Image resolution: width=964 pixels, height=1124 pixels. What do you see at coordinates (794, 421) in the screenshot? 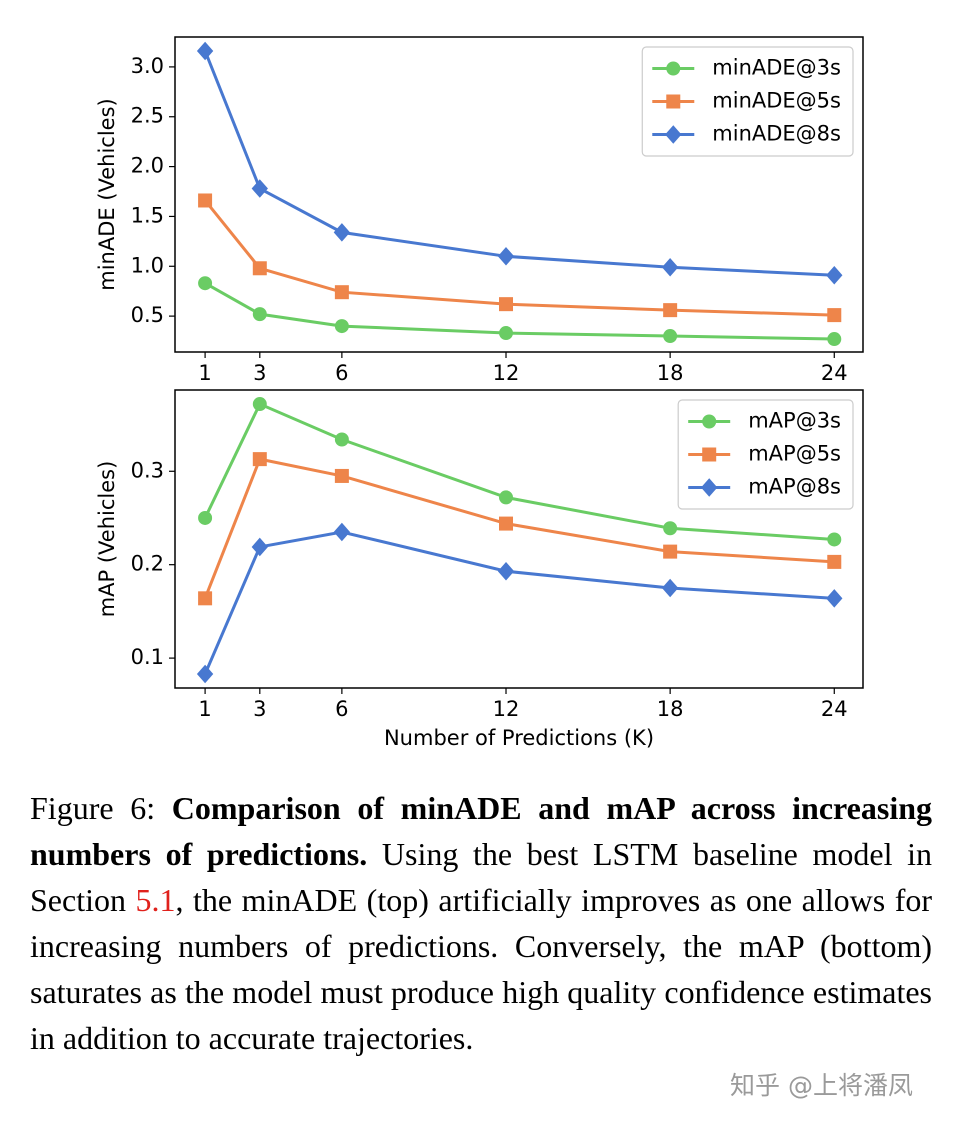
I see `legend-label: mAP@3s` at bounding box center [794, 421].